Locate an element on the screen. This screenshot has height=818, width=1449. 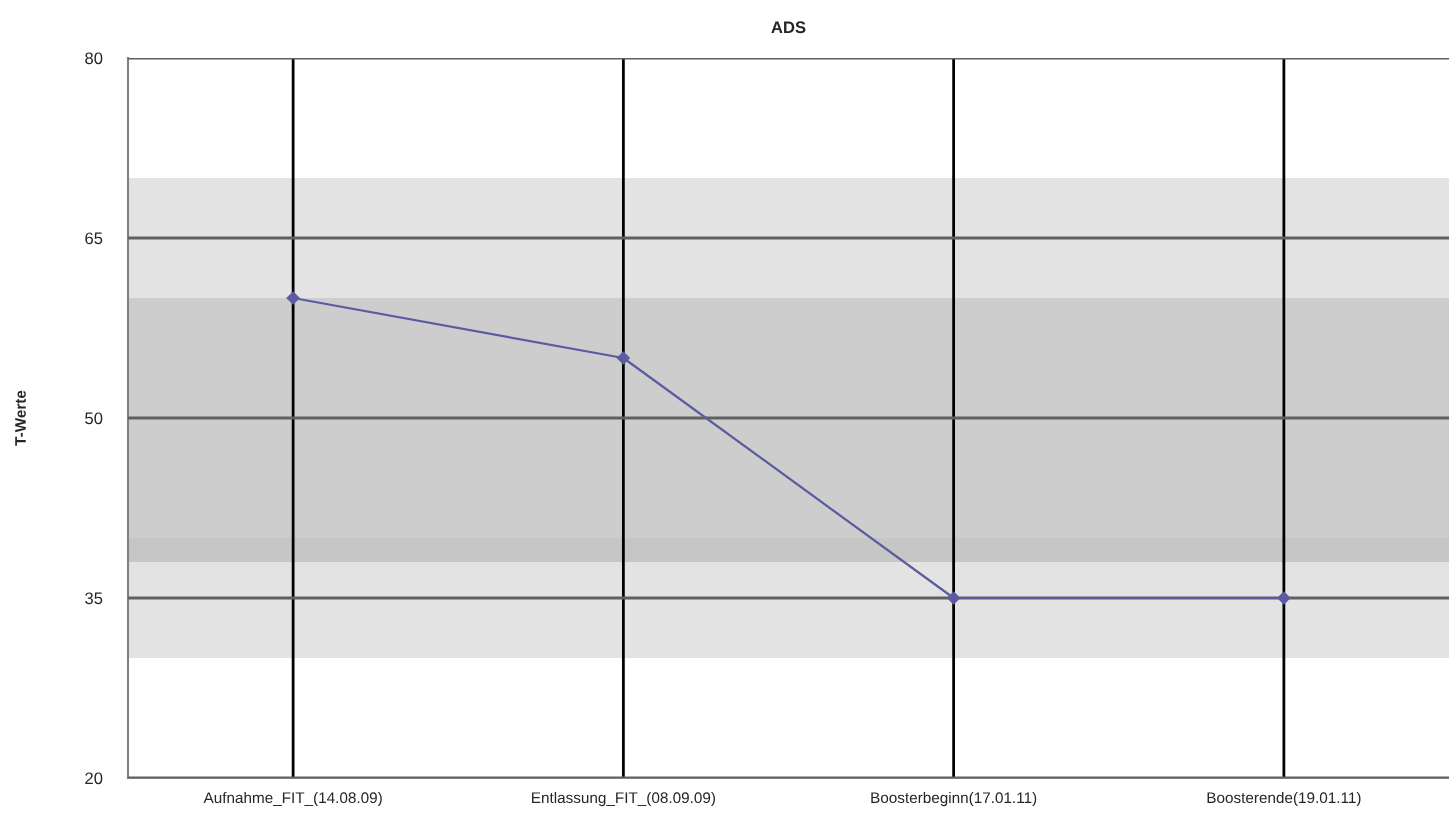
x-tick-label: Entlassung_FIT_(08.09.09) is located at coordinates (623, 799).